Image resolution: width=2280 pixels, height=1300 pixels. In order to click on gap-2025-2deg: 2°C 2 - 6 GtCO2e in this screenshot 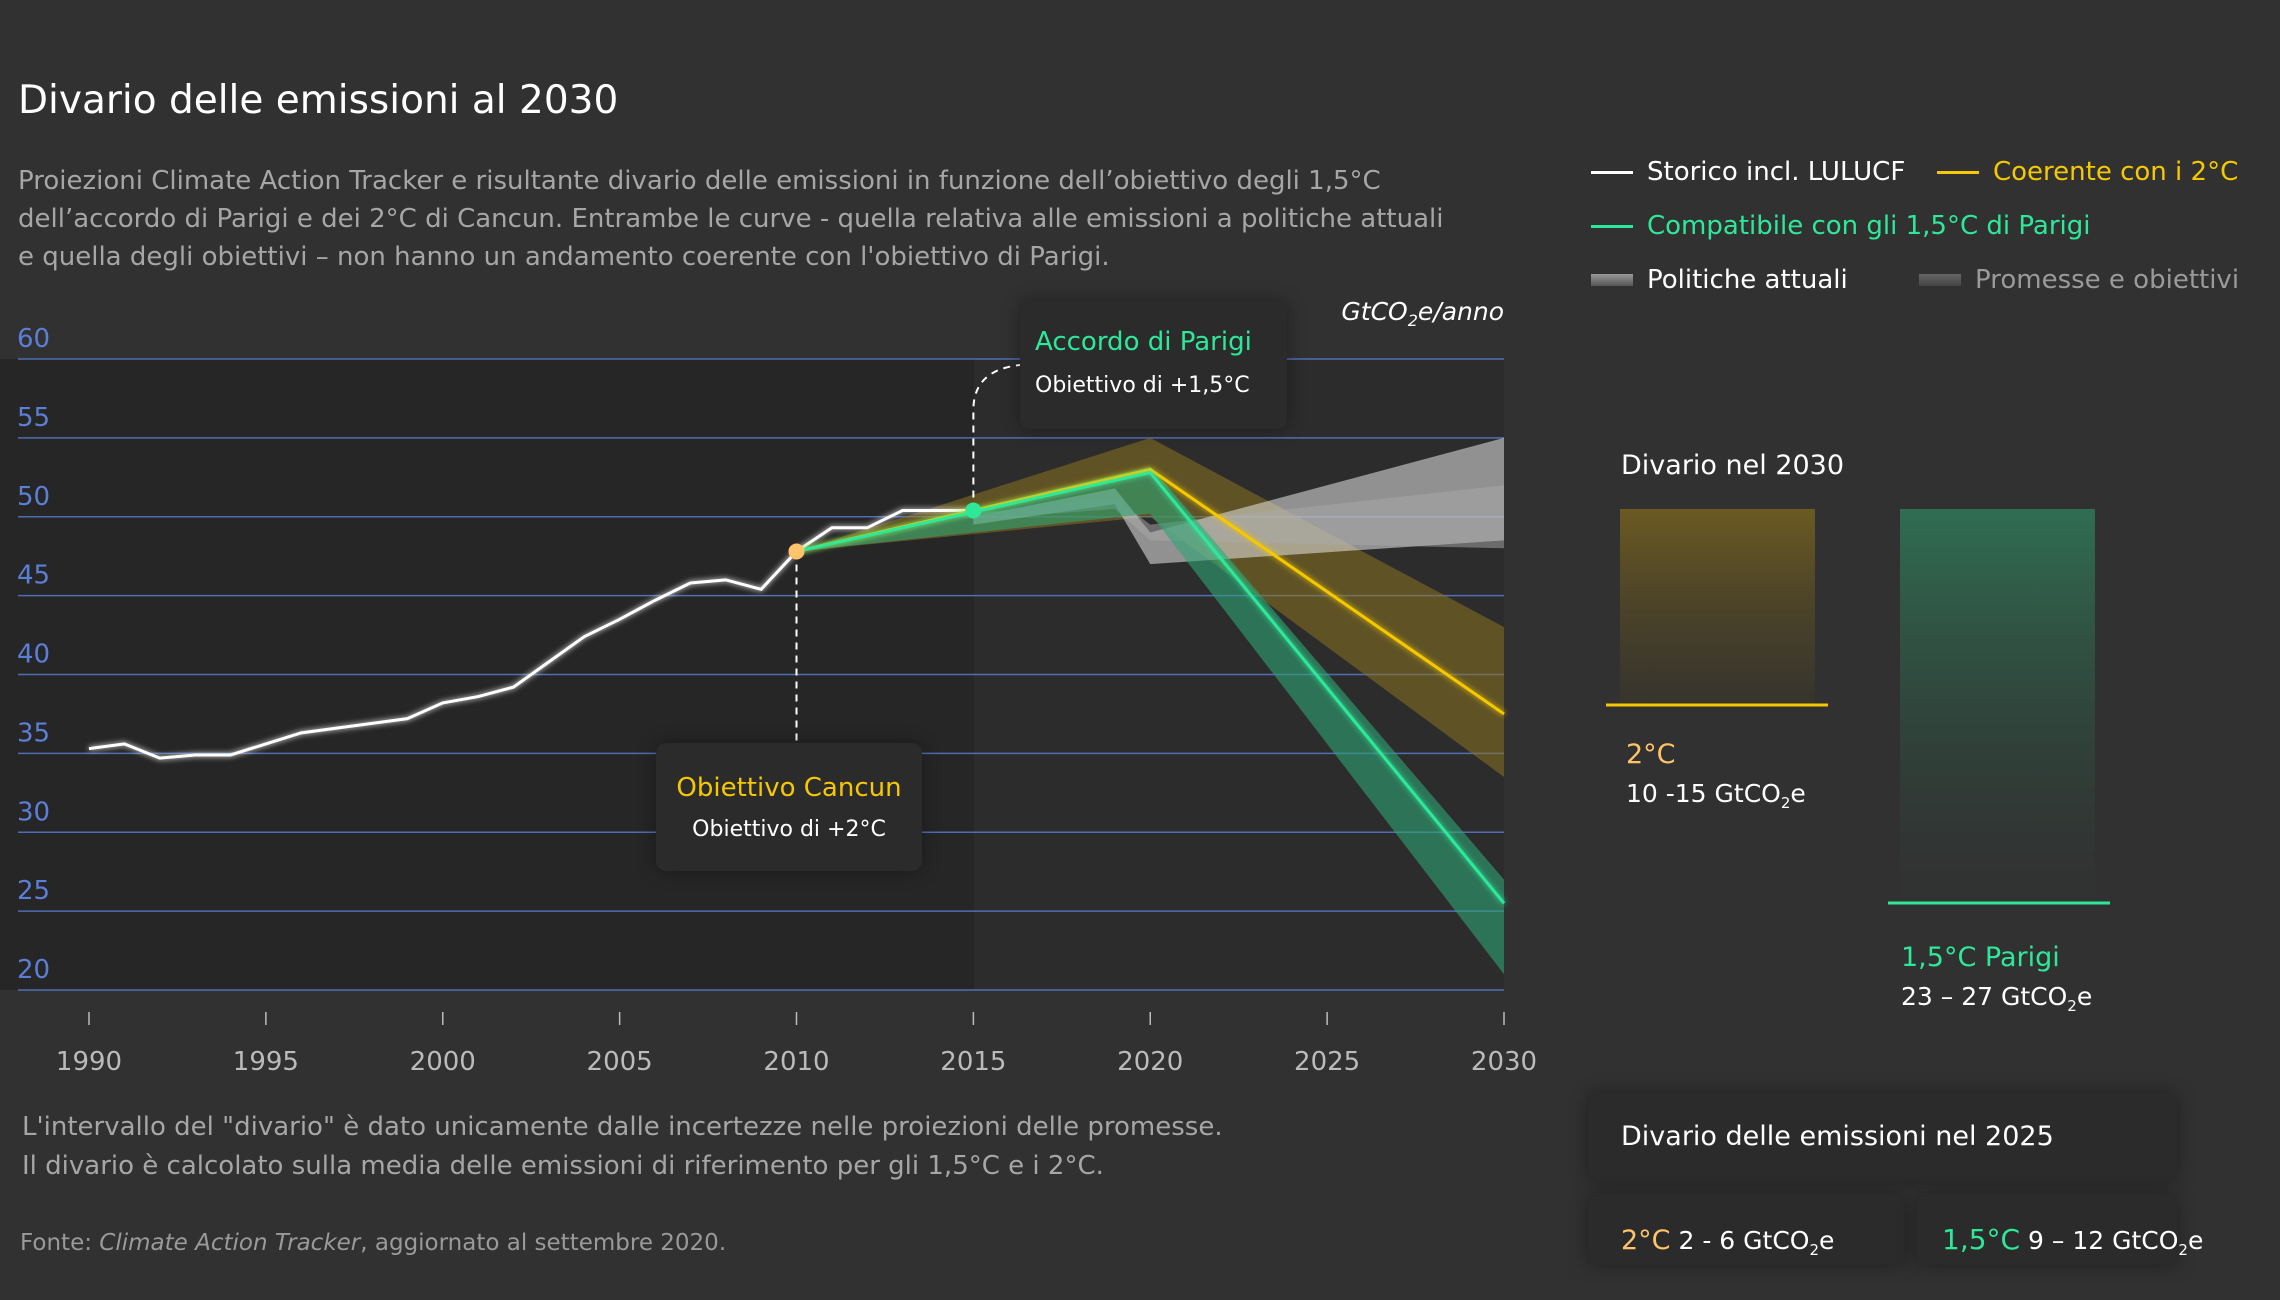, I will do `click(1746, 1230)`.